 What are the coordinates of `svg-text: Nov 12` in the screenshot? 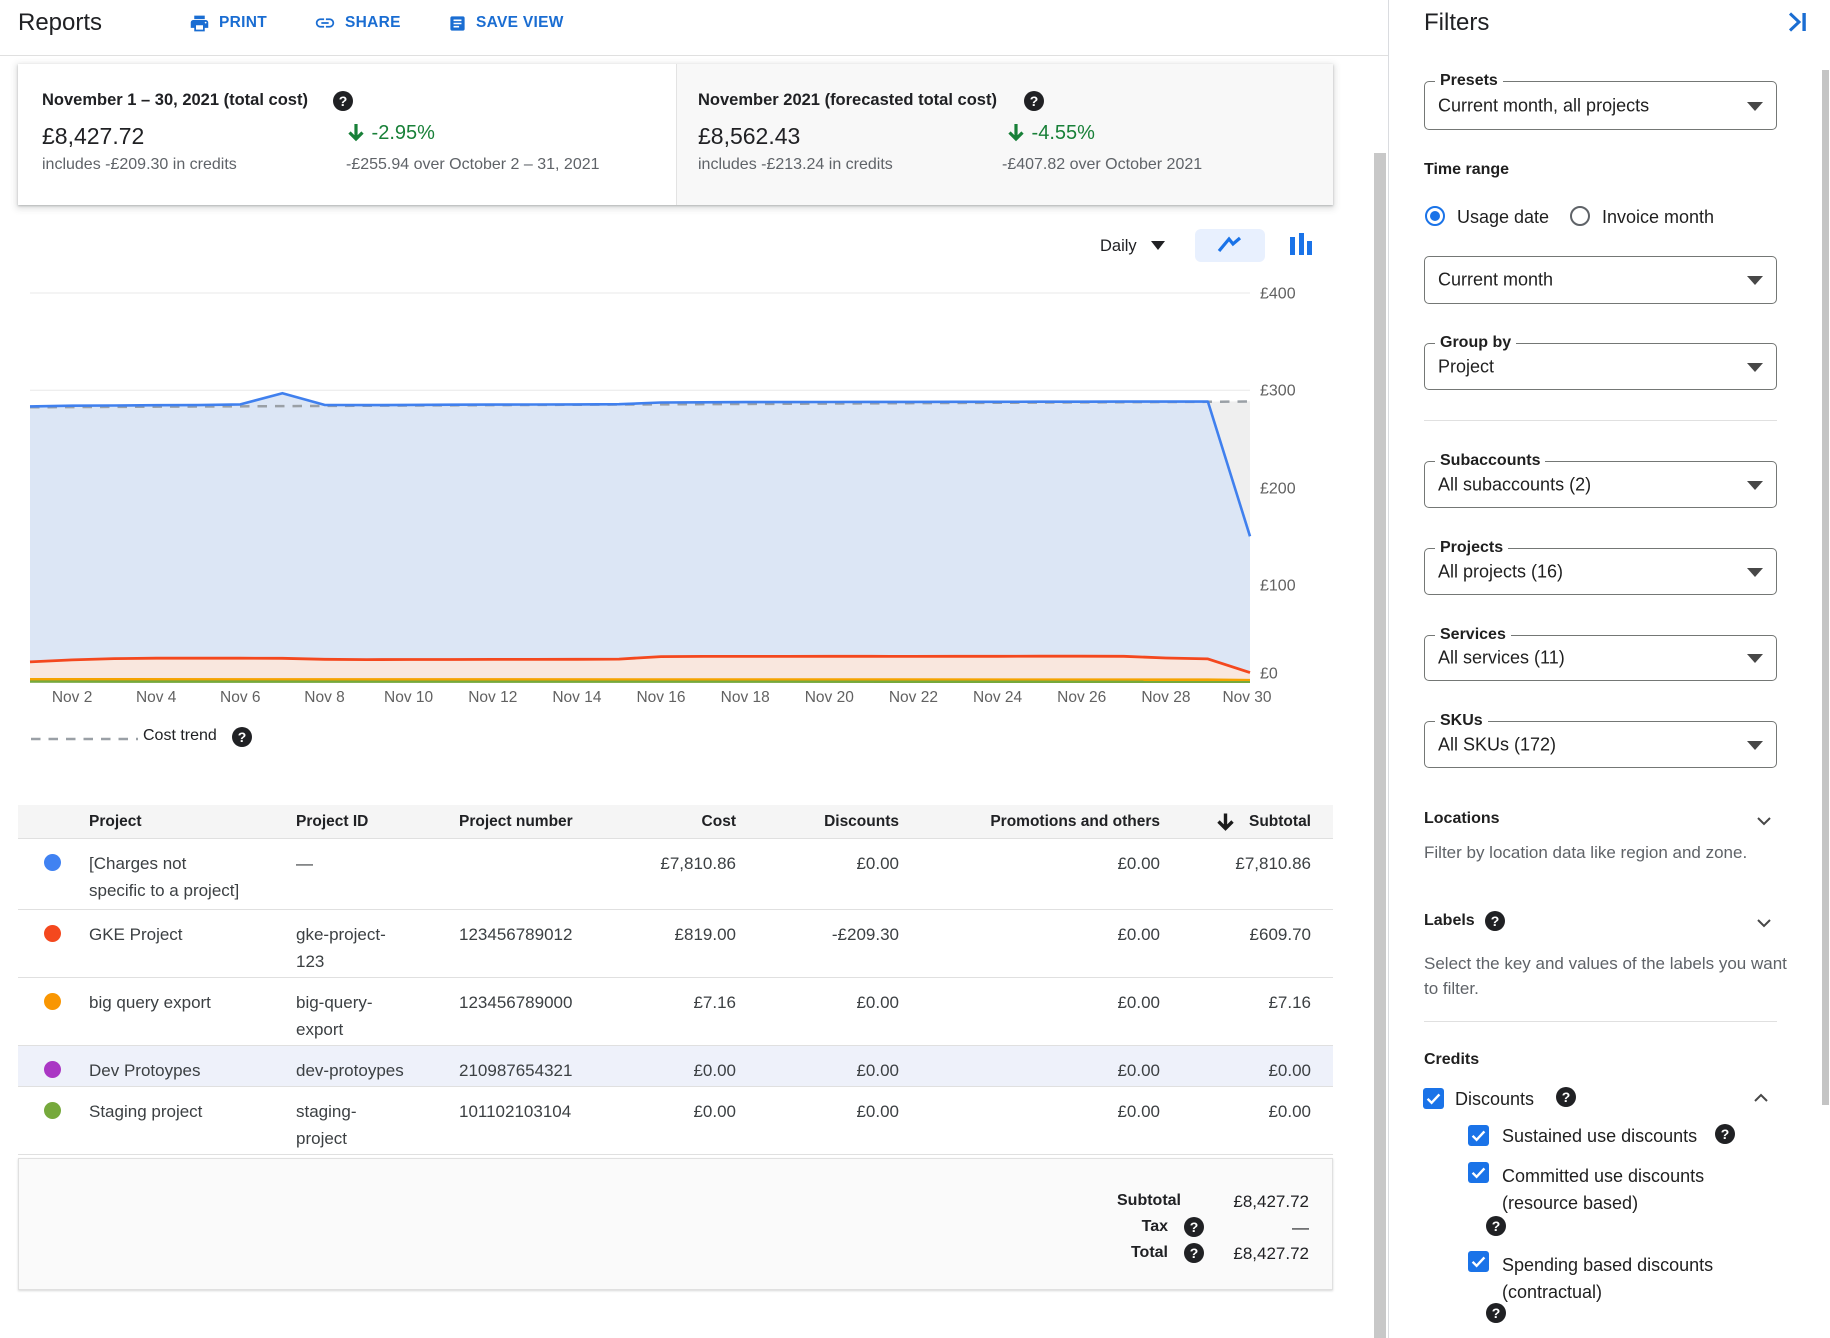 It's located at (492, 697).